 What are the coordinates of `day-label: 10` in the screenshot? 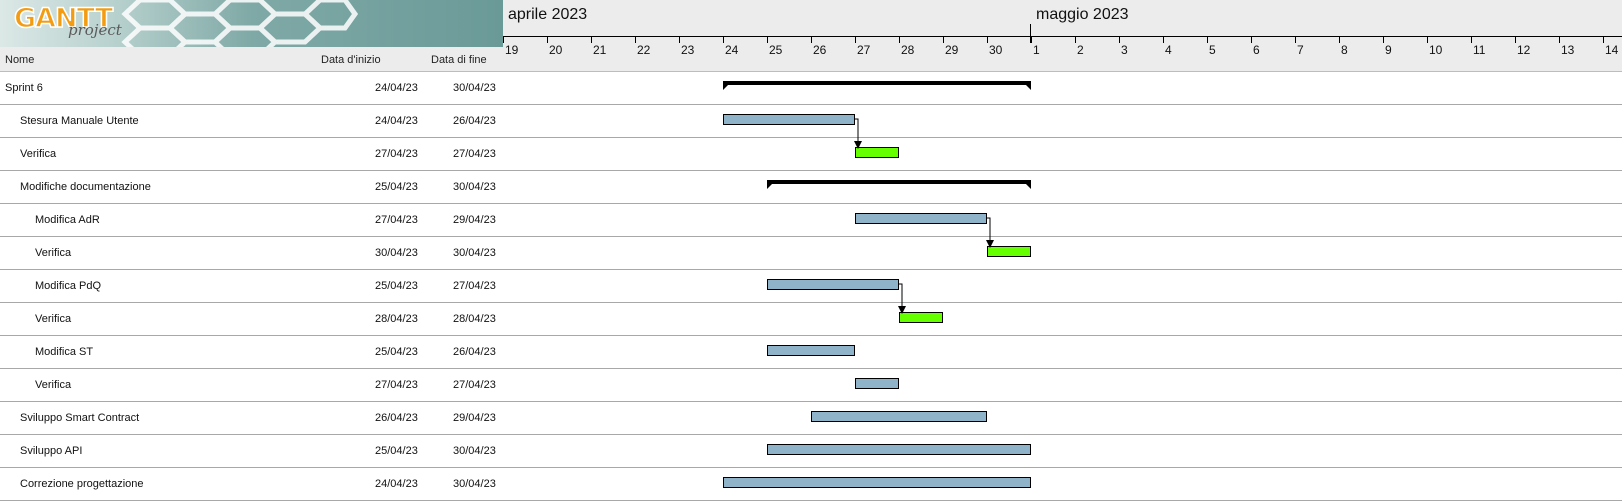 It's located at (1436, 50).